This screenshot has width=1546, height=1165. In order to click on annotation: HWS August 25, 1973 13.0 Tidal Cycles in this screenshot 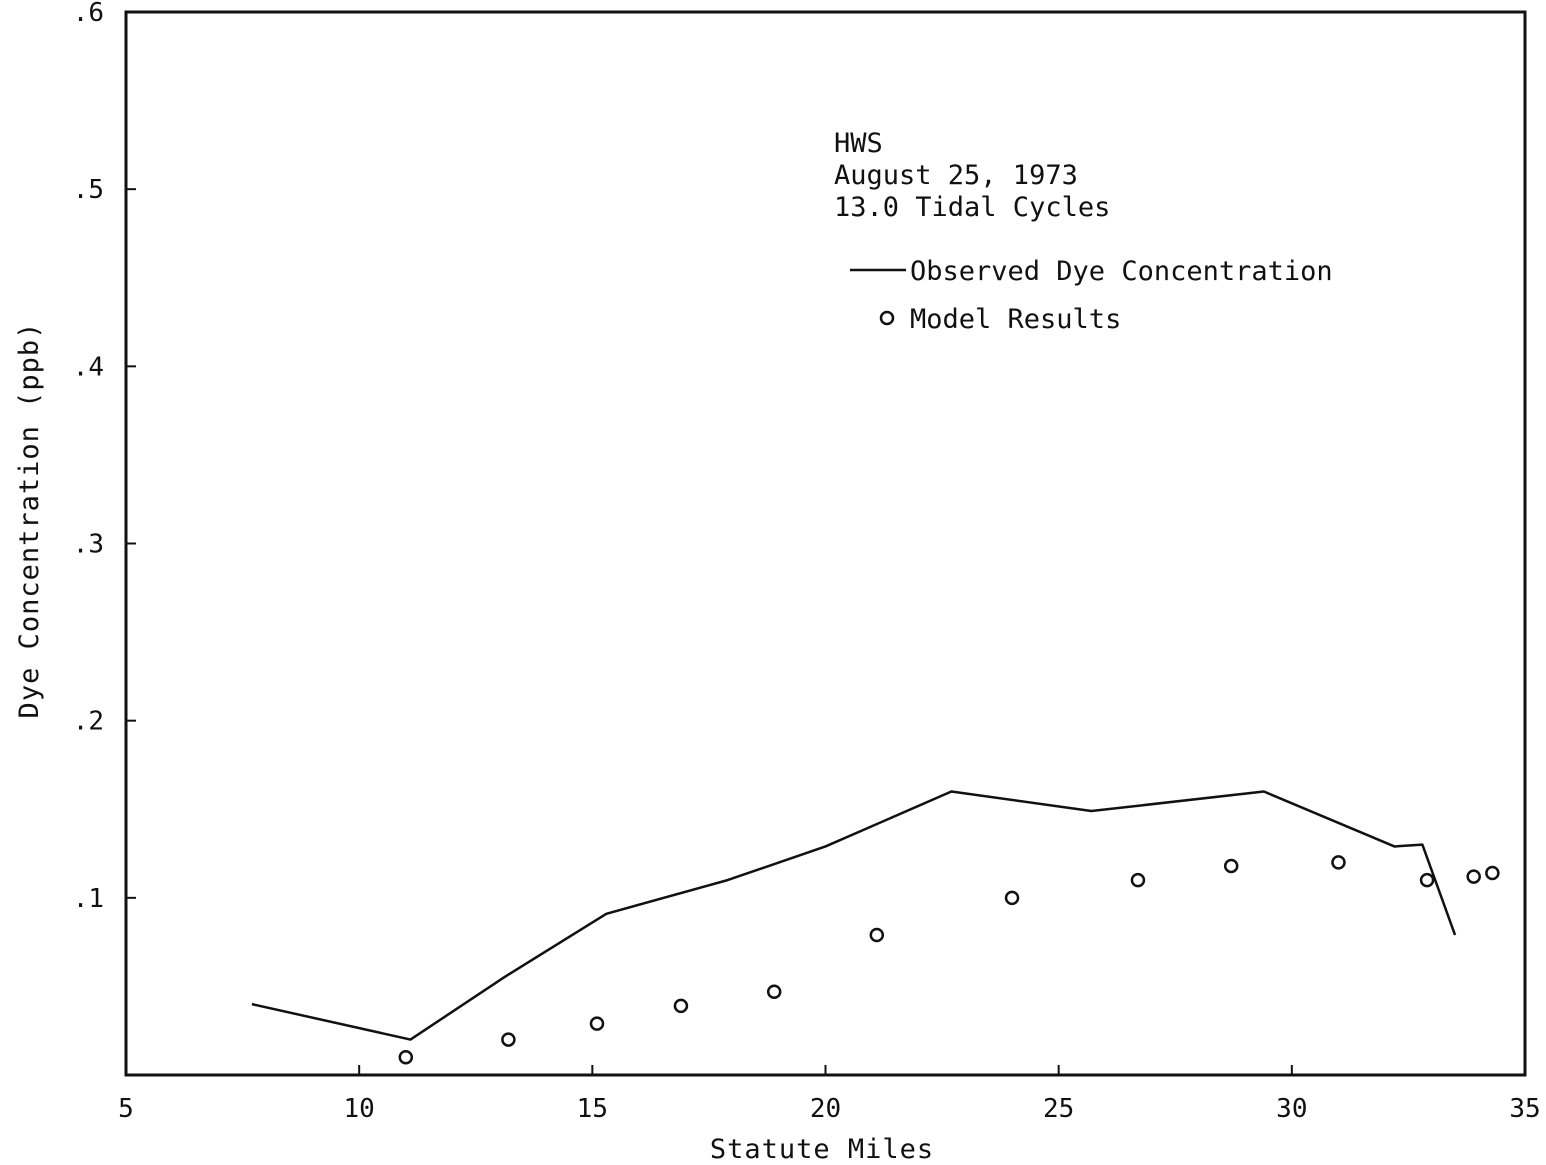, I will do `click(972, 175)`.